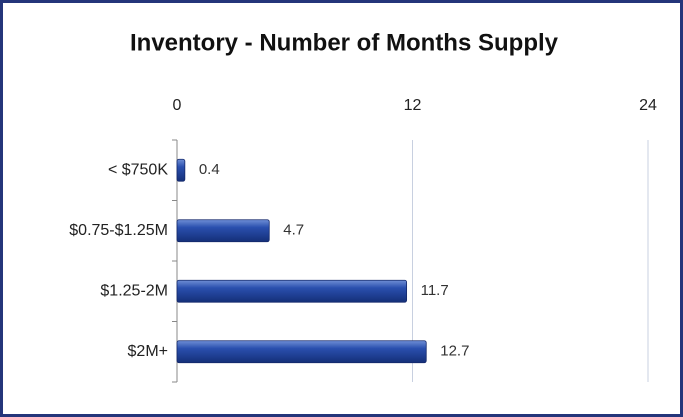 The width and height of the screenshot is (683, 417). What do you see at coordinates (209, 169) in the screenshot?
I see `value-label: 0.4` at bounding box center [209, 169].